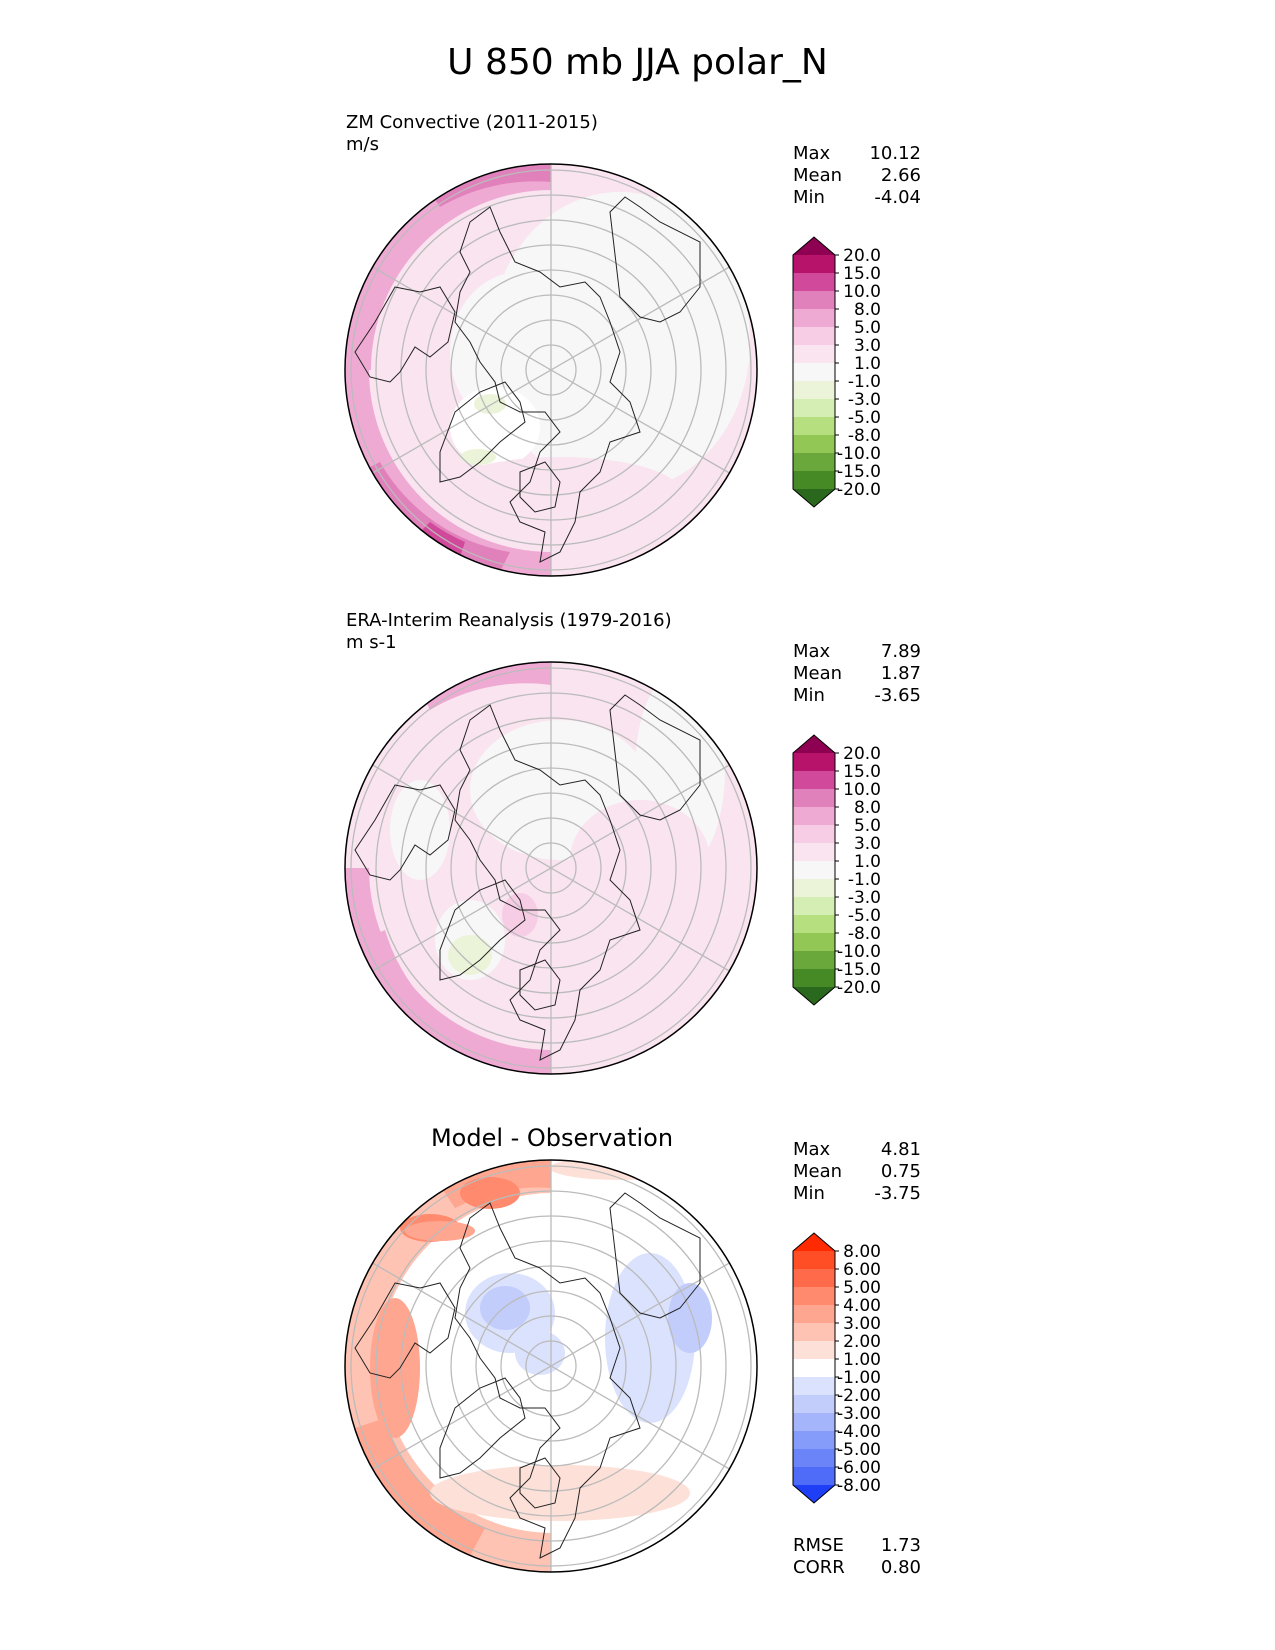 The width and height of the screenshot is (1275, 1650). What do you see at coordinates (864, 934) in the screenshot?
I see `colorbar-tick-label: -8.0` at bounding box center [864, 934].